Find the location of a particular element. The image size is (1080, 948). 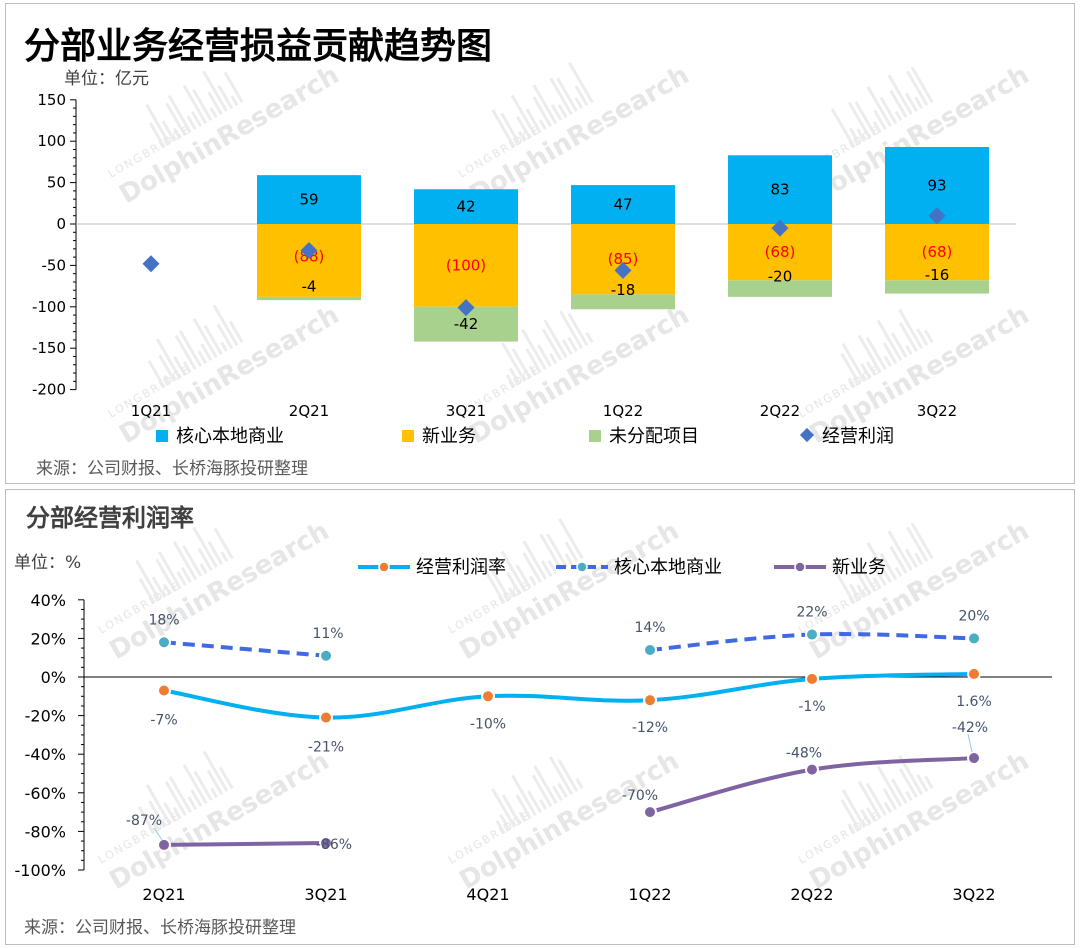

point-new-business-margin is located at coordinates (650, 812).